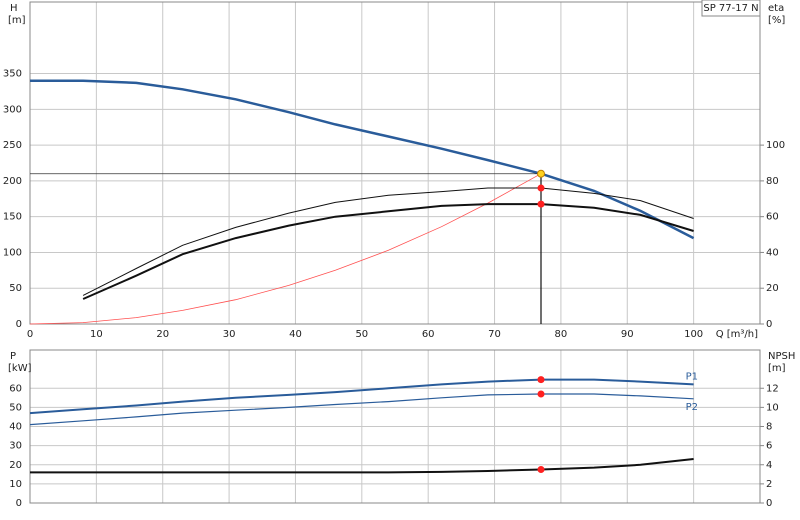 This screenshot has width=800, height=520. I want to click on x-tick-label: 20, so click(162, 334).